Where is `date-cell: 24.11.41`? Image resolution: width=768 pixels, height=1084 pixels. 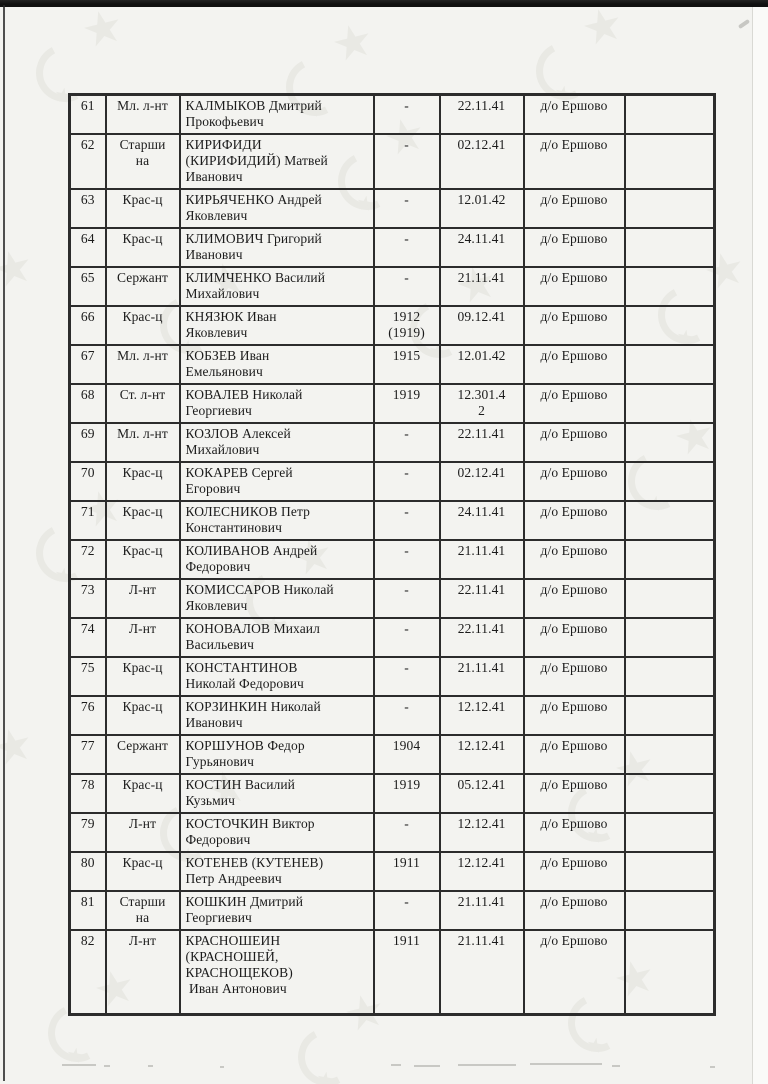 date-cell: 24.11.41 is located at coordinates (481, 520).